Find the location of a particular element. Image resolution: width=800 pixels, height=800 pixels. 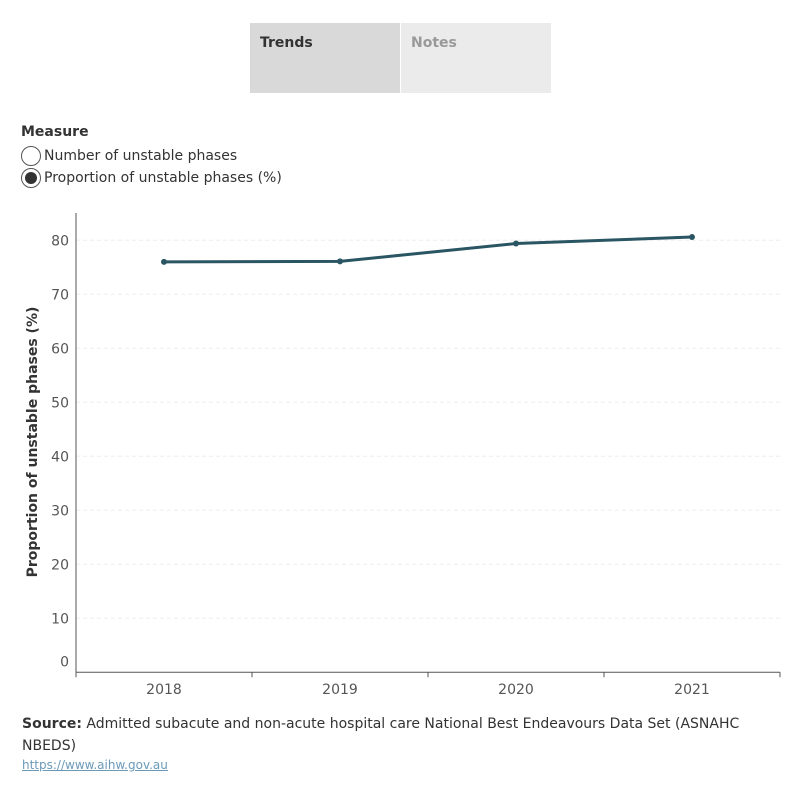

radio-label: Proportion of unstable phases (%) is located at coordinates (163, 178).